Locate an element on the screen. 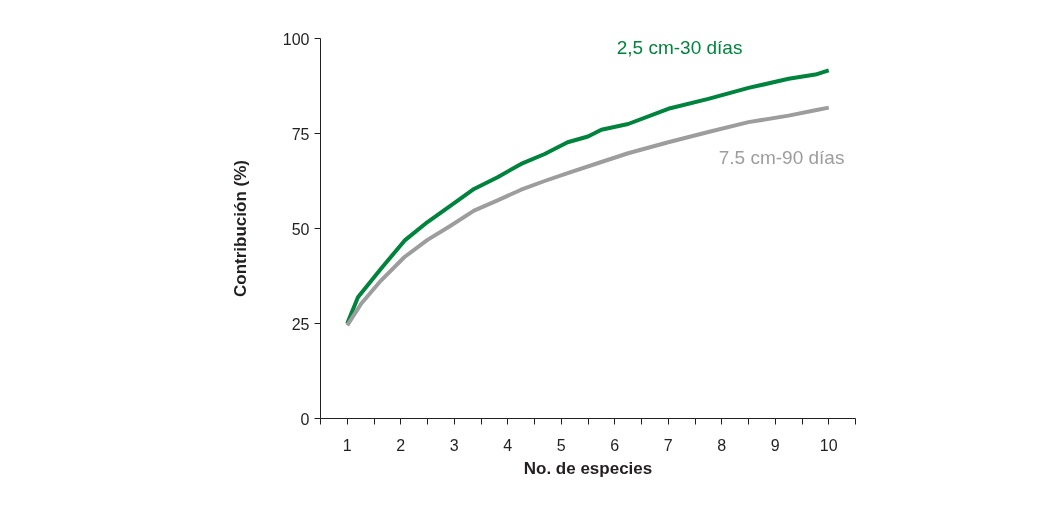 The width and height of the screenshot is (1052, 509). x-tick-label: 3 is located at coordinates (454, 445).